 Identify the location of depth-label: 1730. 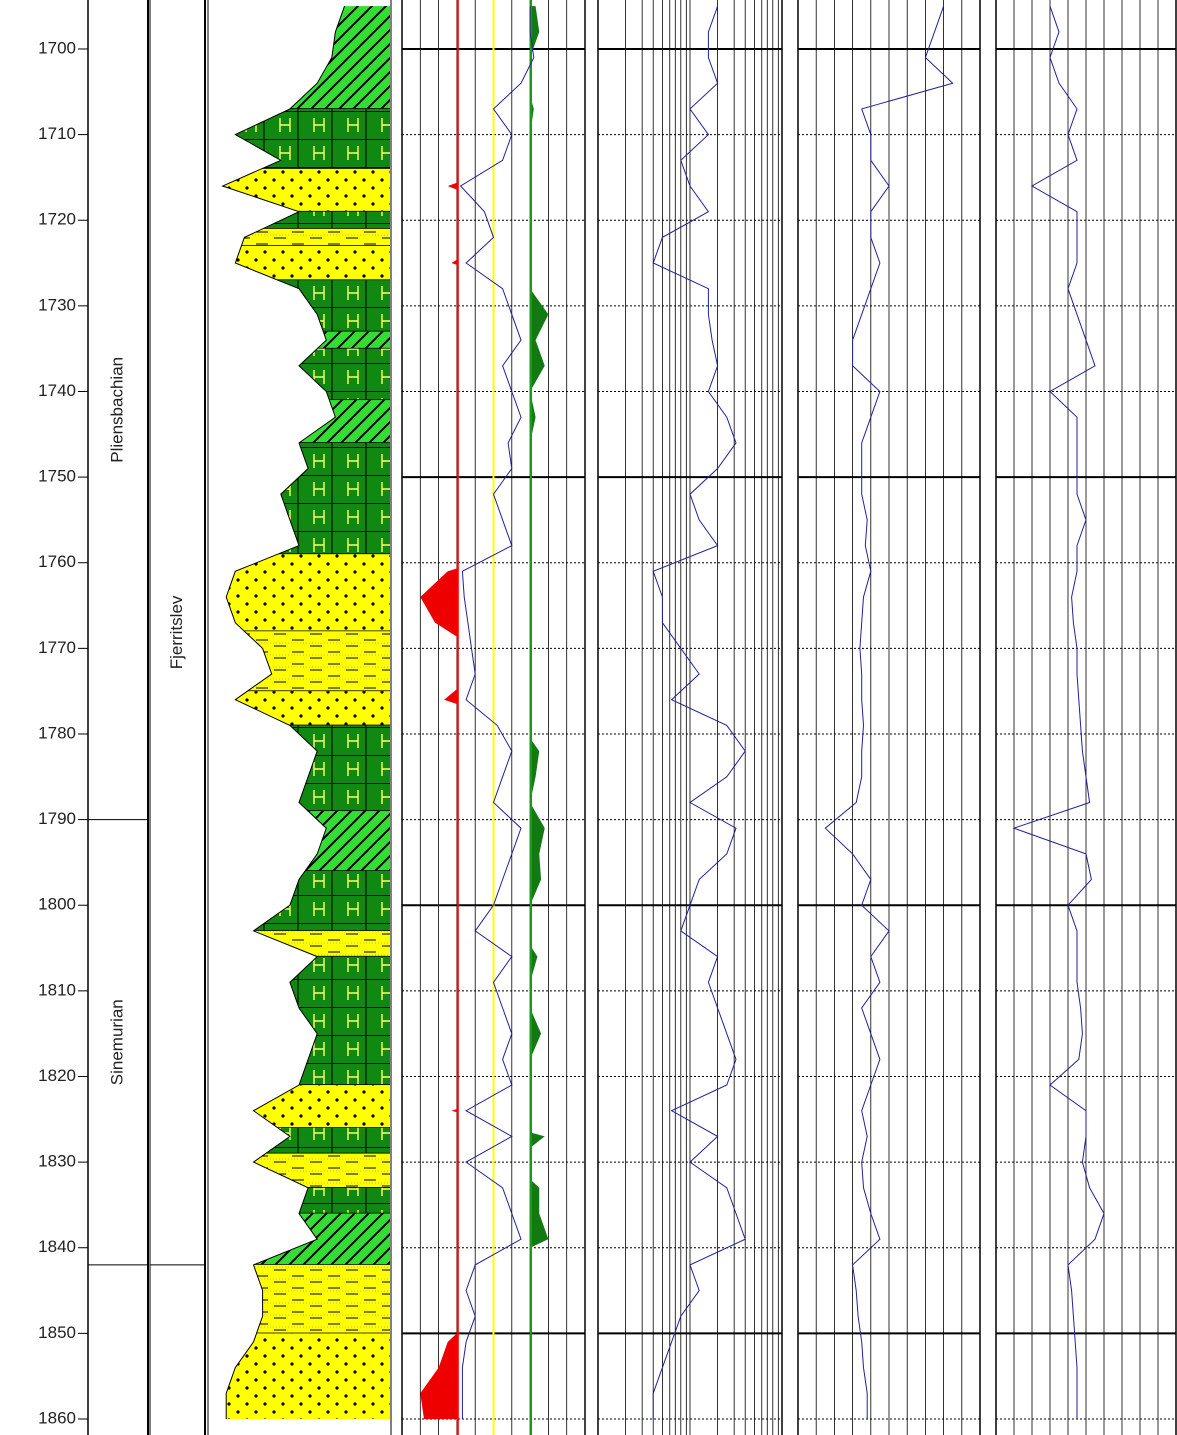
(57, 304).